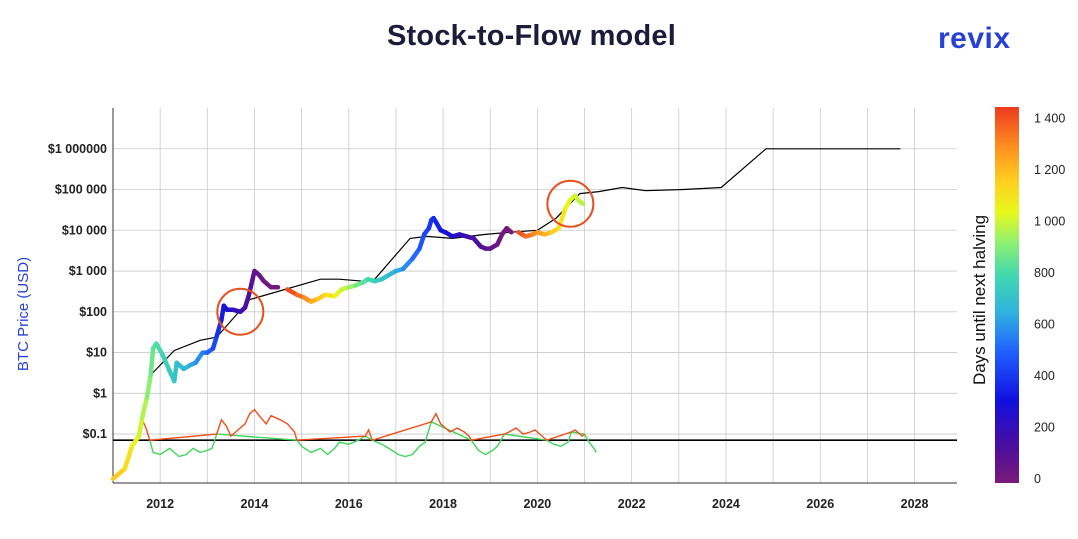 This screenshot has width=1078, height=539. I want to click on colorbar-tick-label: 600, so click(1044, 324).